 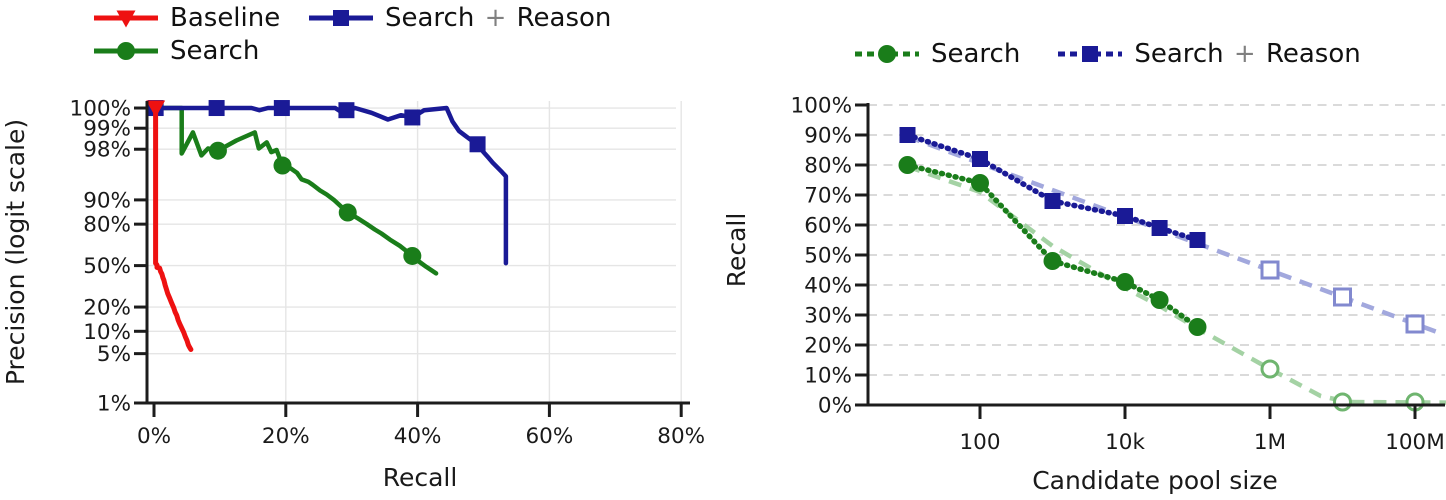 I want to click on x-tick-label: 20%, so click(x=286, y=436).